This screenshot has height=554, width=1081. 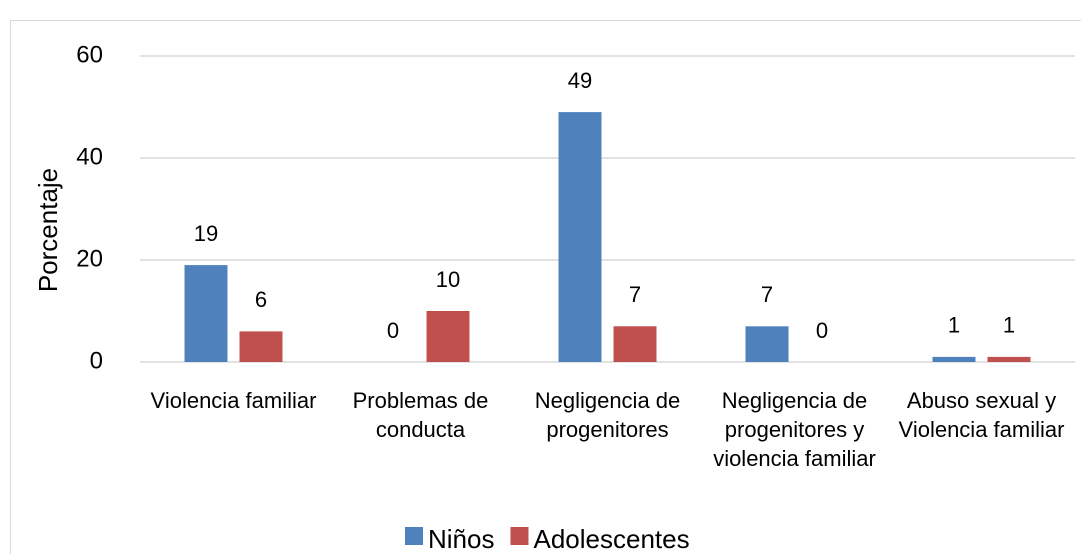 What do you see at coordinates (420, 415) in the screenshot?
I see `x-tick-label: Problemas de conducta` at bounding box center [420, 415].